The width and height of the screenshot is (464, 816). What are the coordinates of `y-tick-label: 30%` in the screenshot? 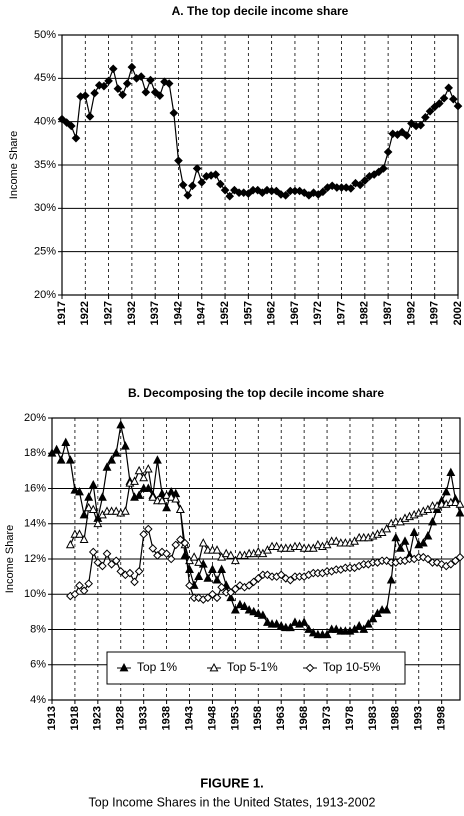 It's located at (45, 208).